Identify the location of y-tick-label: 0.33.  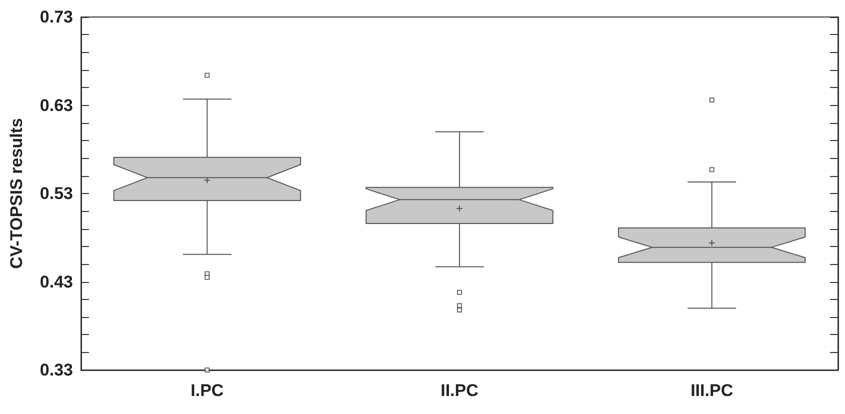
(56, 370).